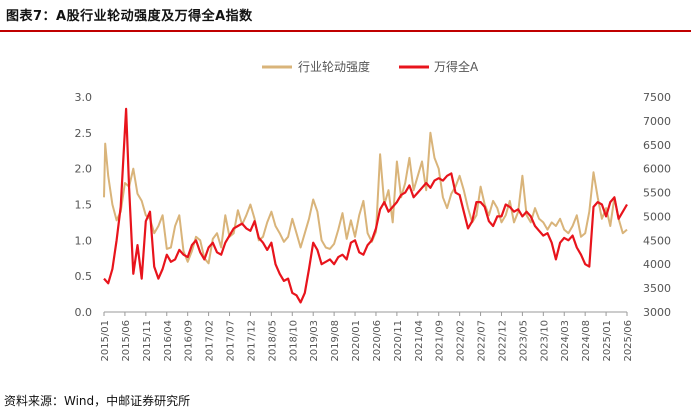 This screenshot has width=691, height=409. What do you see at coordinates (334, 66) in the screenshot?
I see `legend-rotation-strength-label: 行业轮动强度` at bounding box center [334, 66].